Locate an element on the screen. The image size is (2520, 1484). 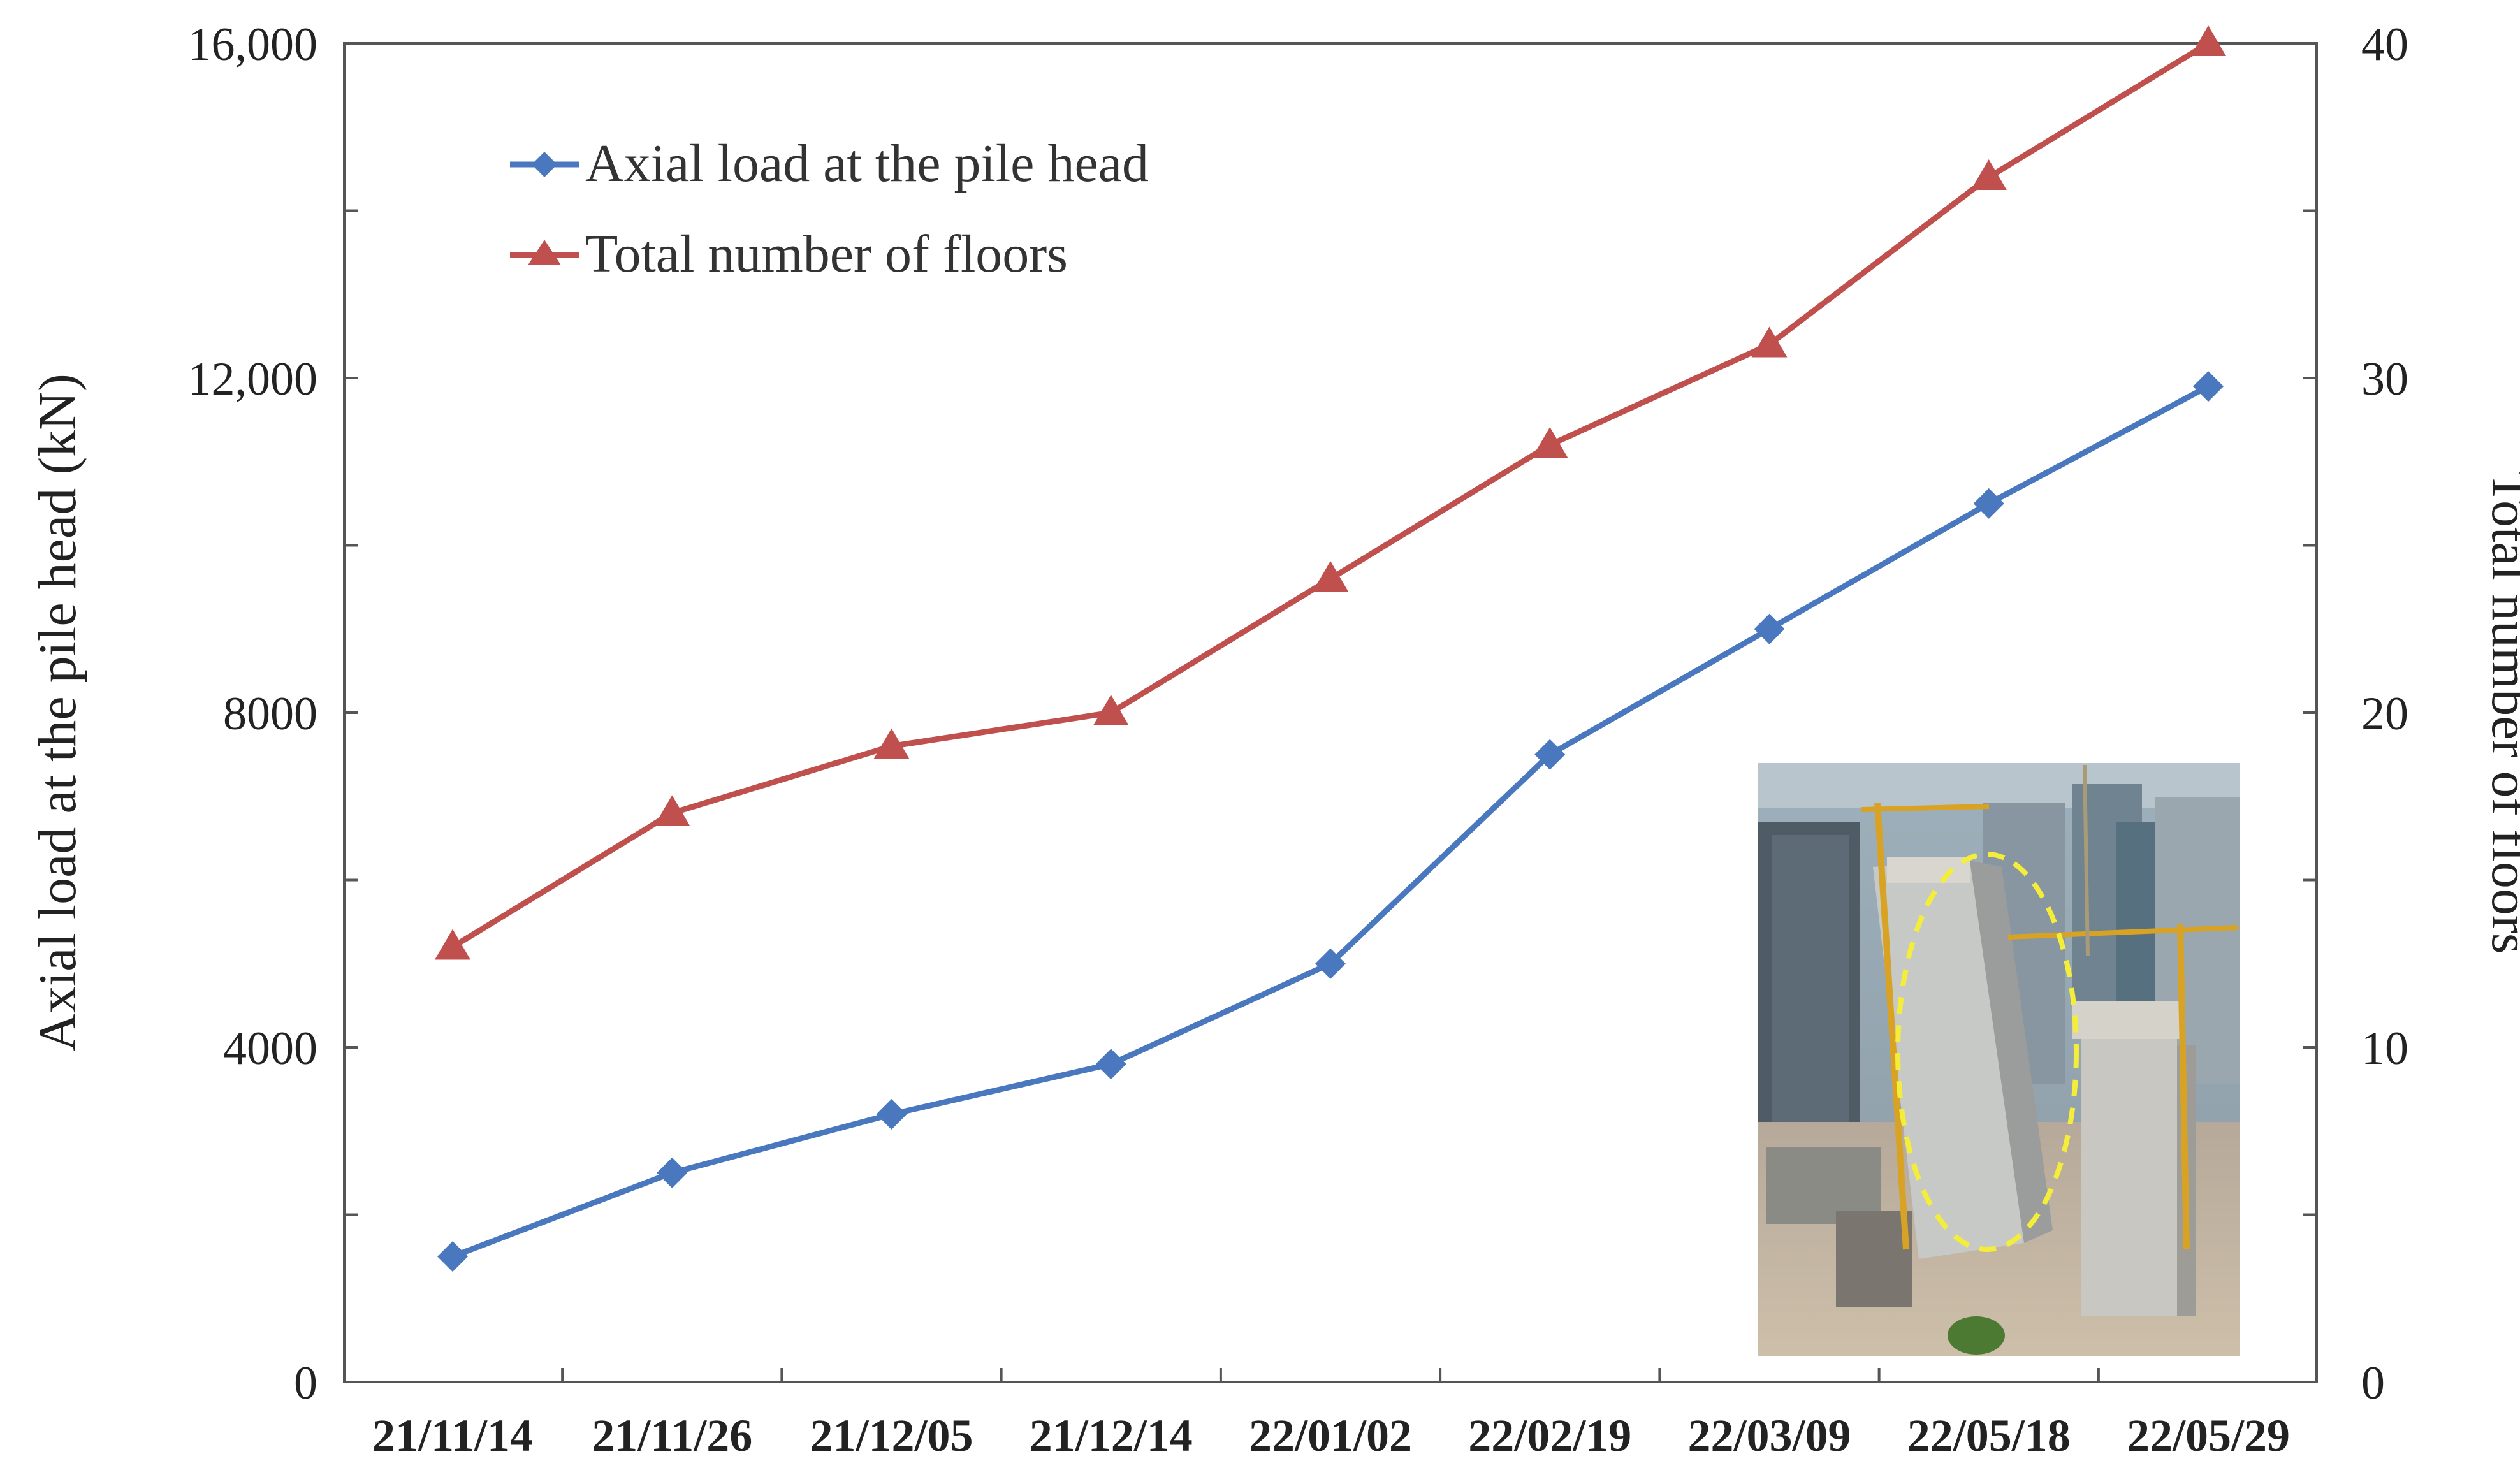
x-tick-label: 22/05/29 is located at coordinates (2208, 1435).